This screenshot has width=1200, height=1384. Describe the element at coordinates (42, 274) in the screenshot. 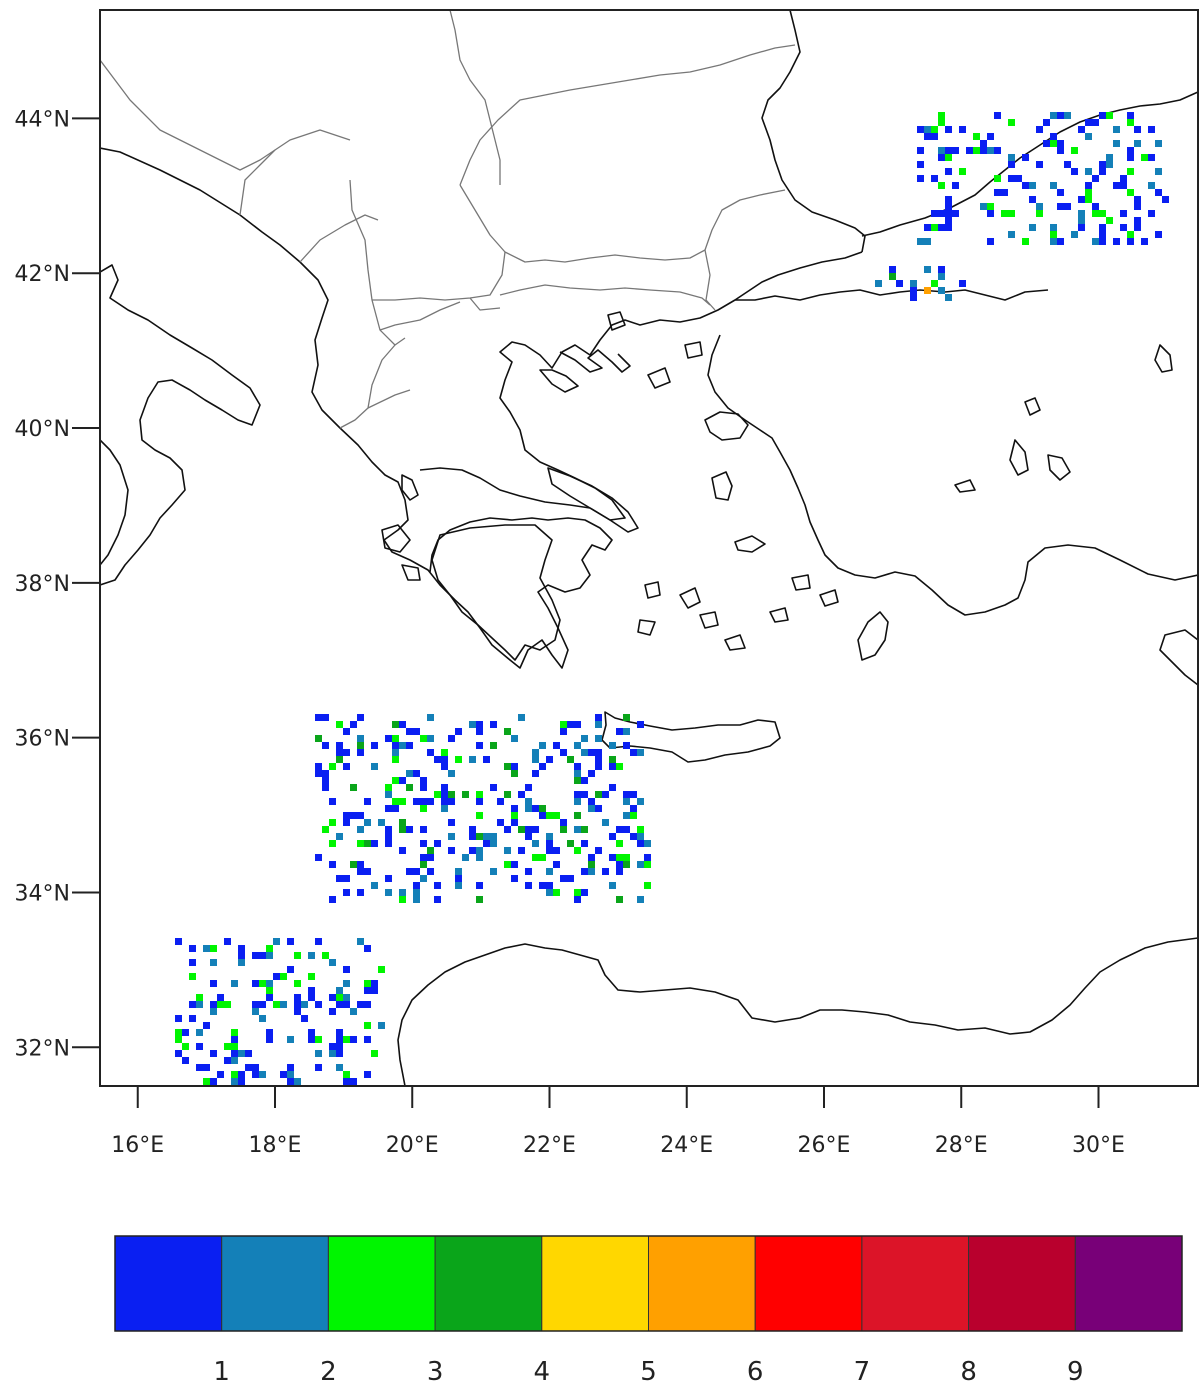

I see `lat-tick-label: 42°N` at that location.